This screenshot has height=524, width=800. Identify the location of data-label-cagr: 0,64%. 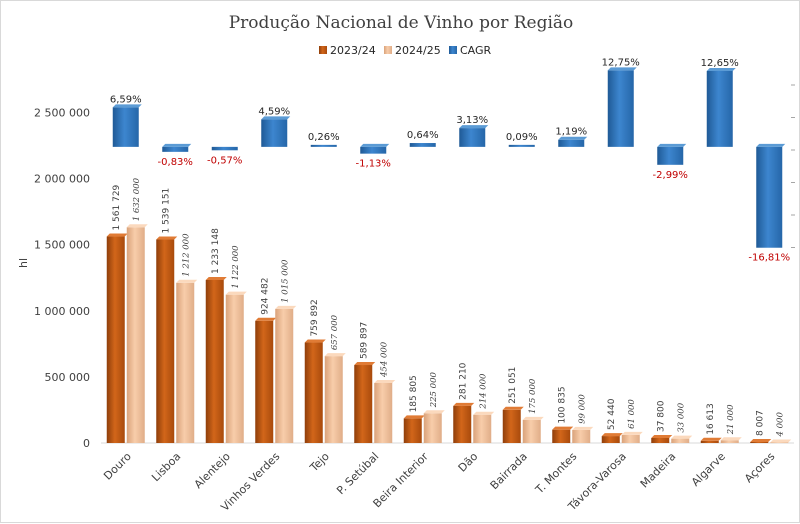
(423, 135).